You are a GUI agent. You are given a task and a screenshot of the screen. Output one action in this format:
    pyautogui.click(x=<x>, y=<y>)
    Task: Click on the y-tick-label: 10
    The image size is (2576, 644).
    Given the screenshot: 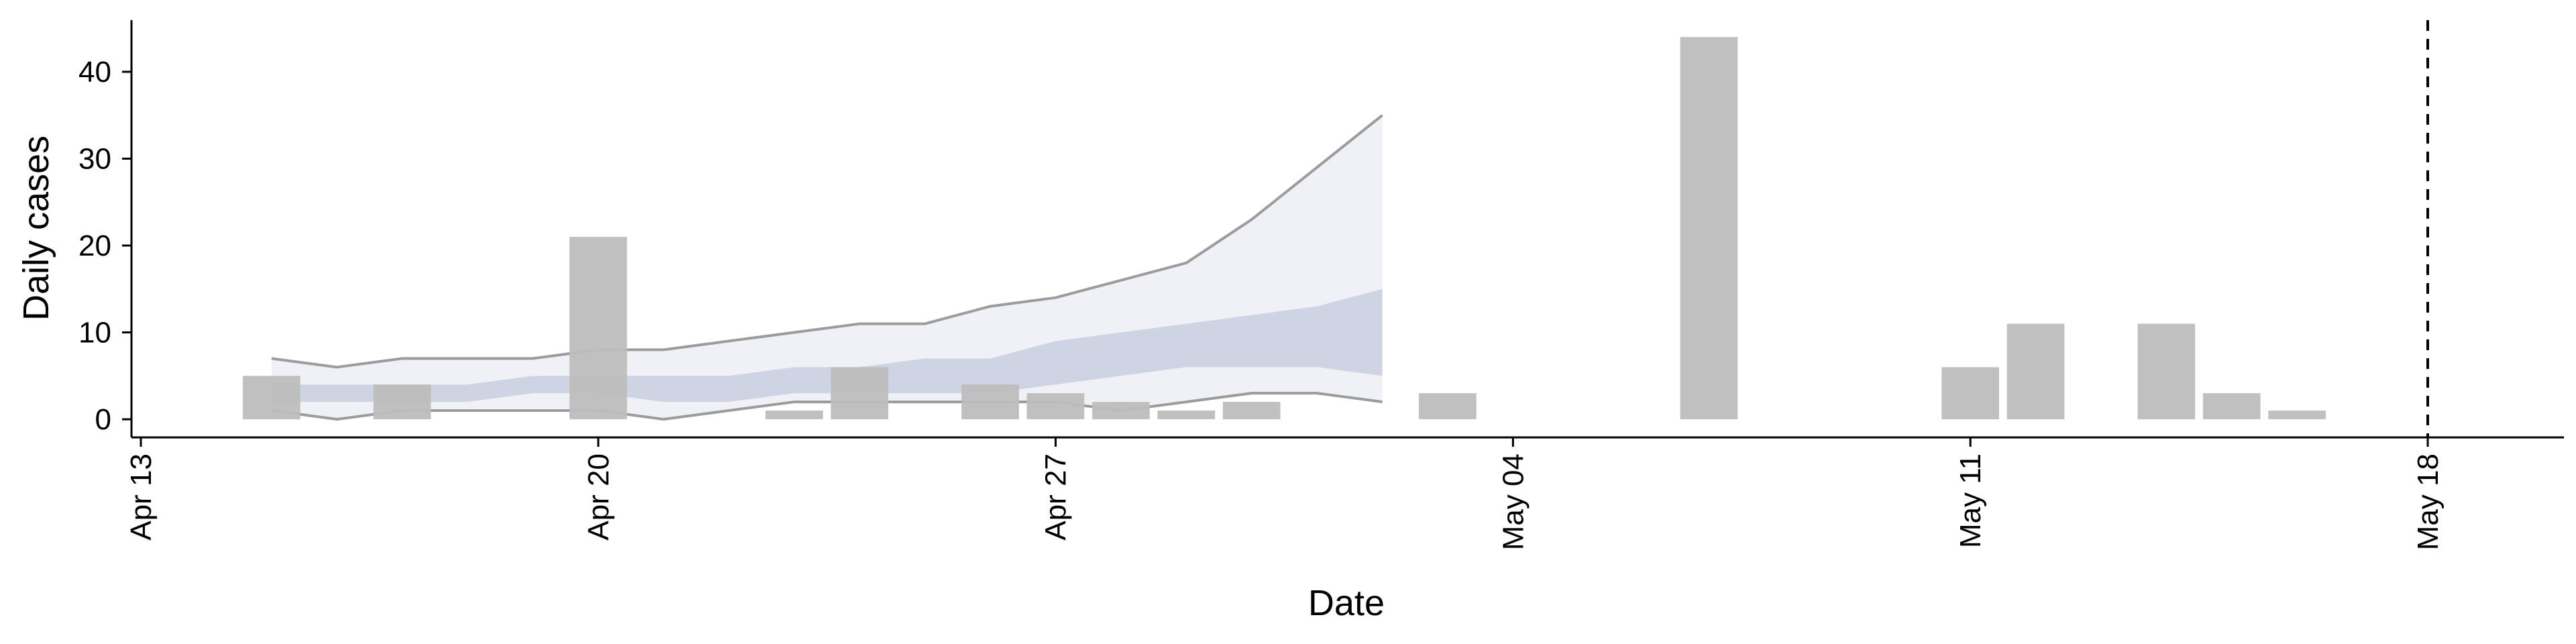 What is the action you would take?
    pyautogui.click(x=94, y=333)
    